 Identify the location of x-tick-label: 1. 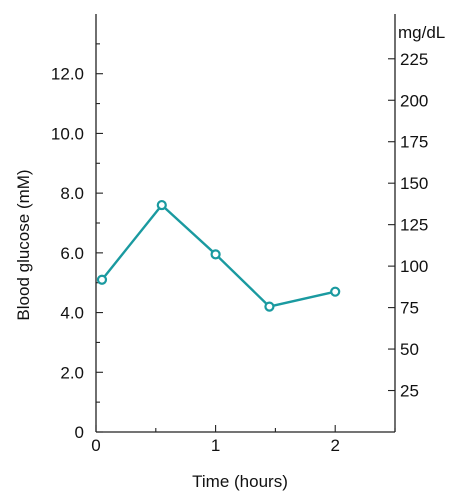
(215, 445).